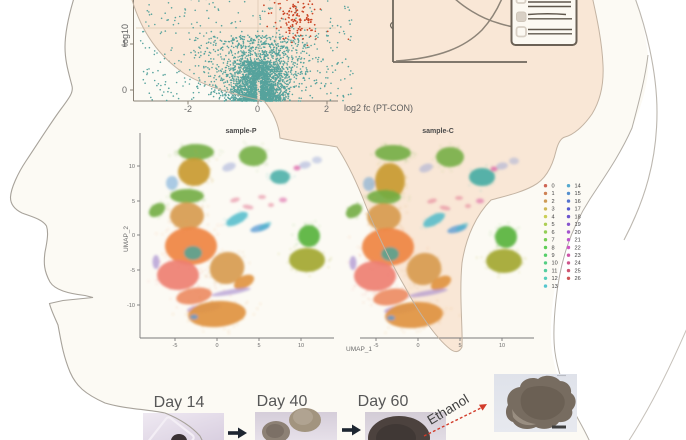 The height and width of the screenshot is (440, 686). What do you see at coordinates (578, 248) in the screenshot?
I see `svg-text: 22` at bounding box center [578, 248].